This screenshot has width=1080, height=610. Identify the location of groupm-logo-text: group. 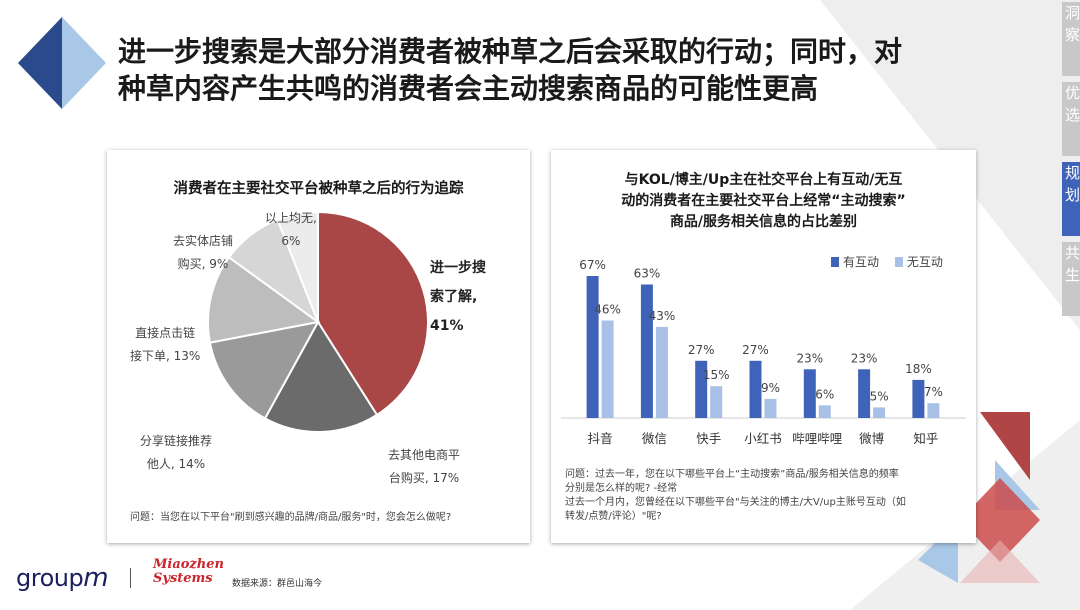
(50, 578).